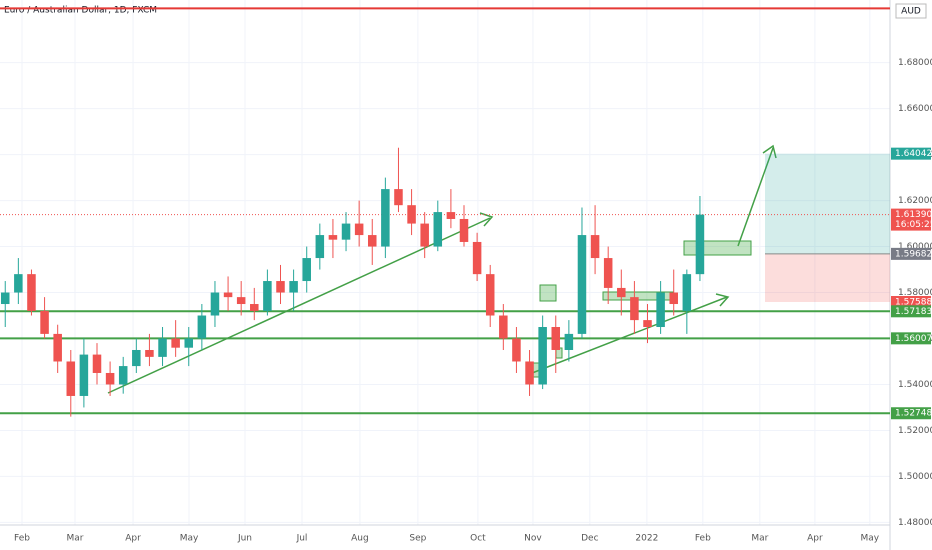 The height and width of the screenshot is (550, 932). Describe the element at coordinates (915, 477) in the screenshot. I see `y-tick-label: 1.50000` at that location.